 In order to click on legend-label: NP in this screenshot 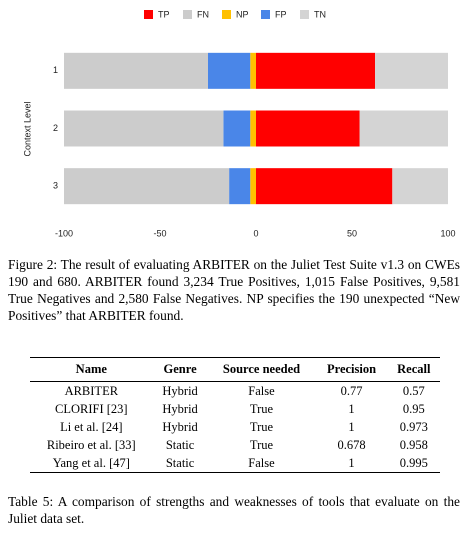, I will do `click(242, 14)`.